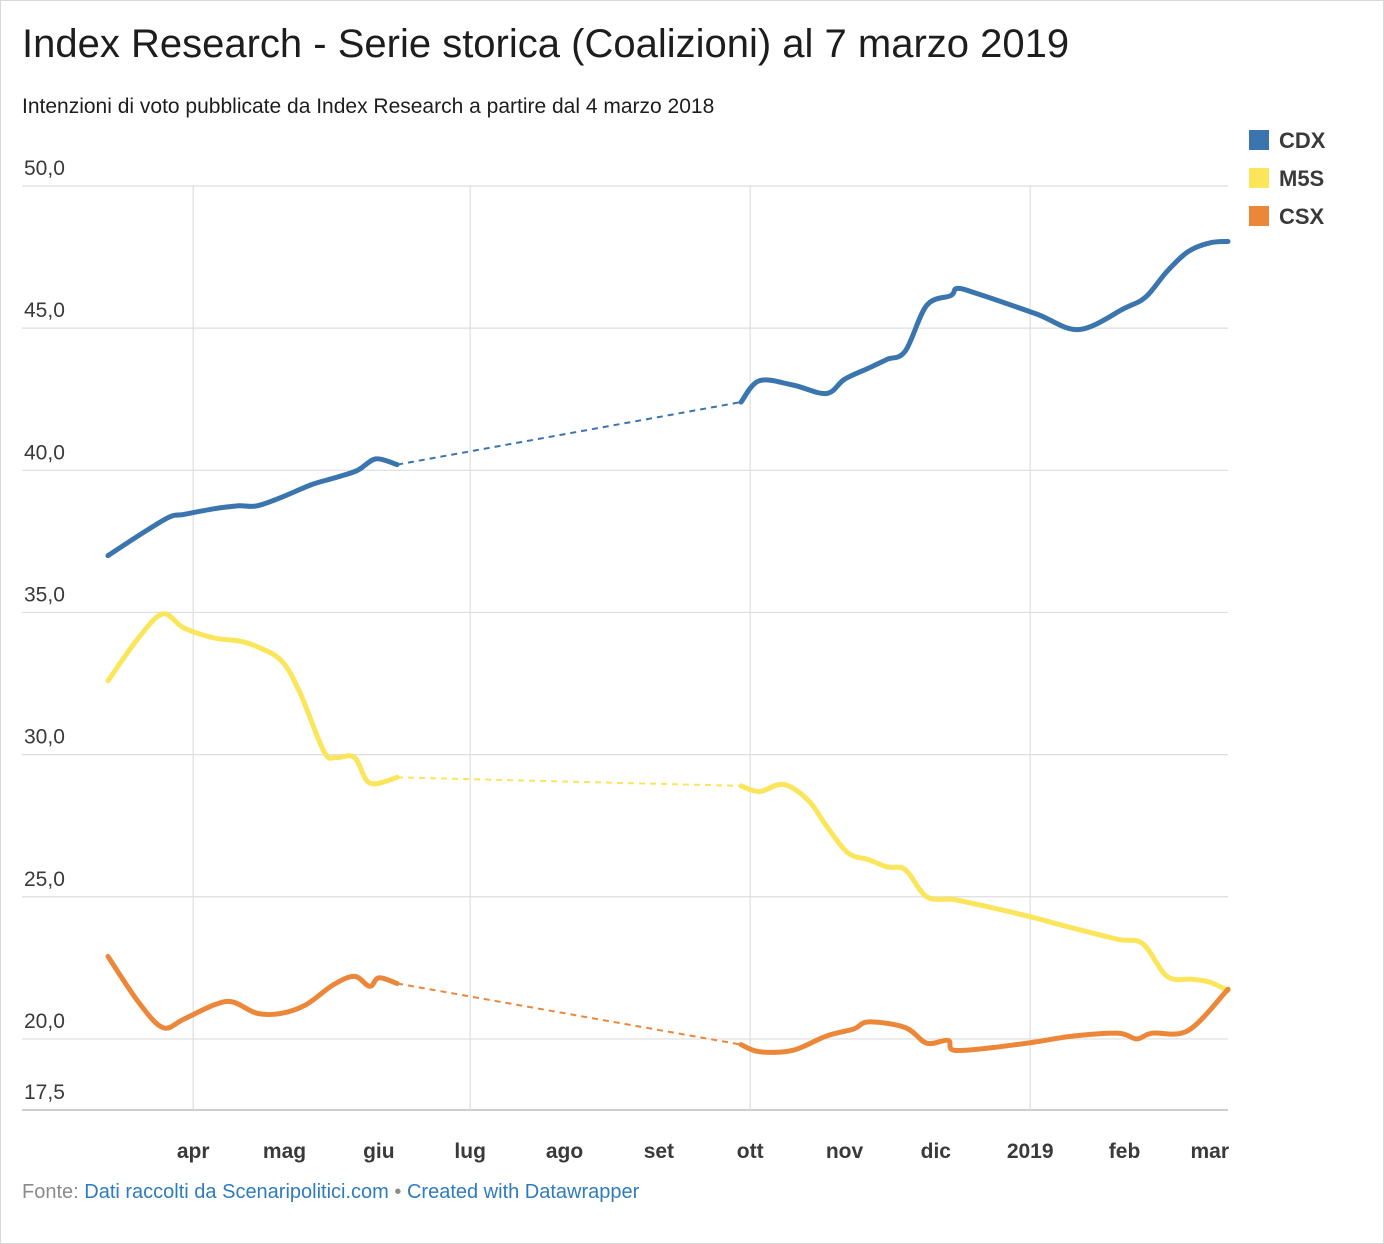 The width and height of the screenshot is (1384, 1244). I want to click on series-csx-gap, so click(569, 1014).